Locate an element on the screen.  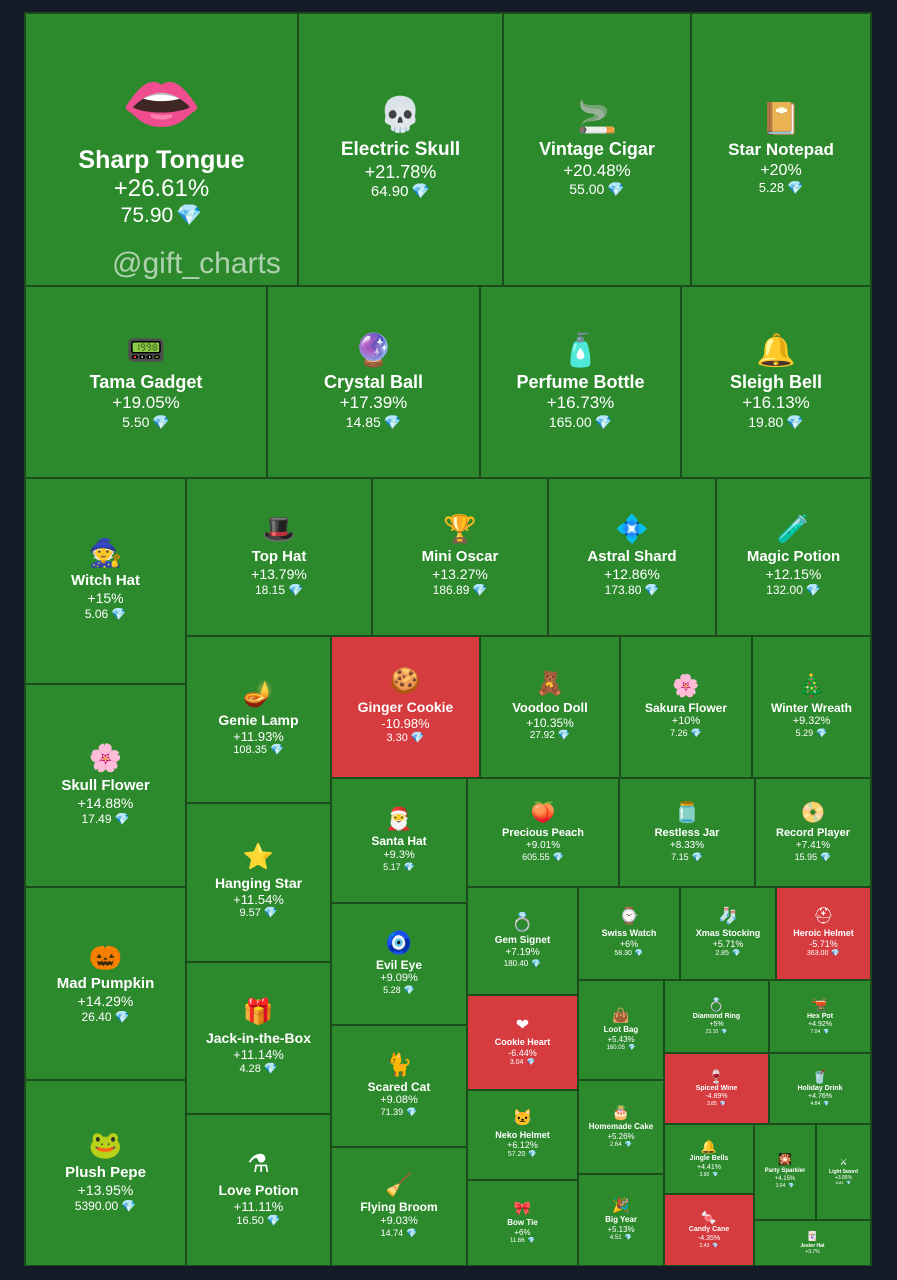
tile-price-value: 165.00 is located at coordinates (570, 421).